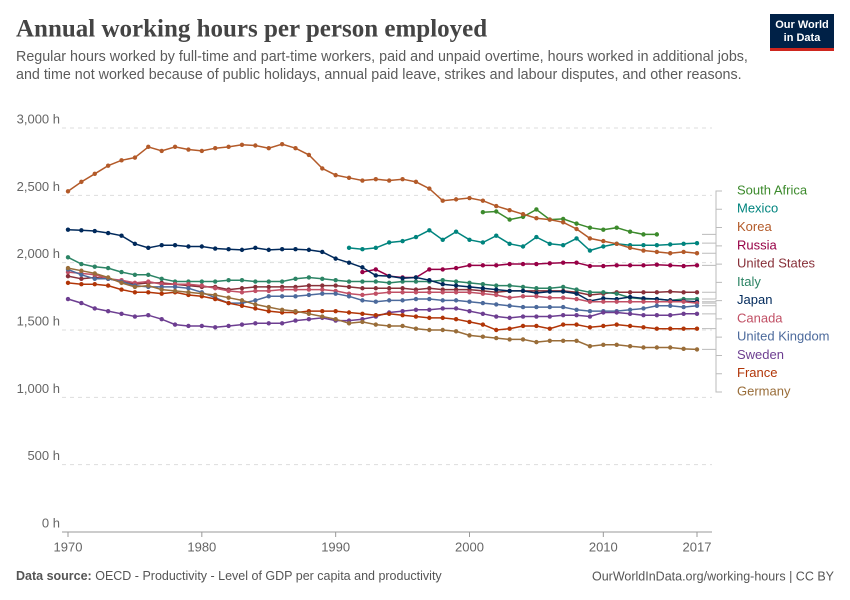  What do you see at coordinates (38, 186) in the screenshot?
I see `y-tick-label: 2,500 h` at bounding box center [38, 186].